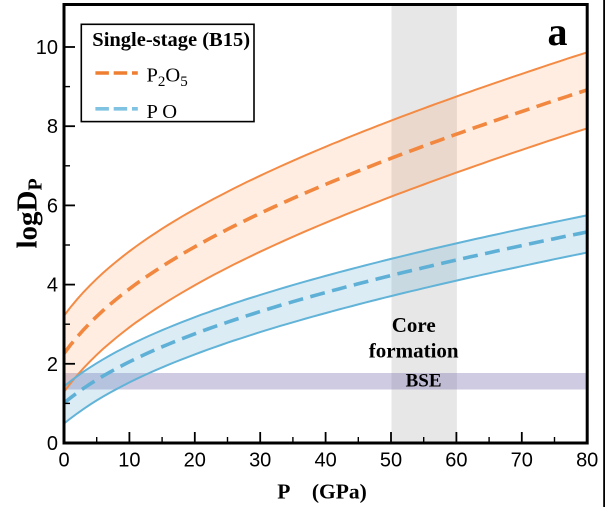 The height and width of the screenshot is (512, 605). Describe the element at coordinates (52, 206) in the screenshot. I see `svg-text: 6` at that location.